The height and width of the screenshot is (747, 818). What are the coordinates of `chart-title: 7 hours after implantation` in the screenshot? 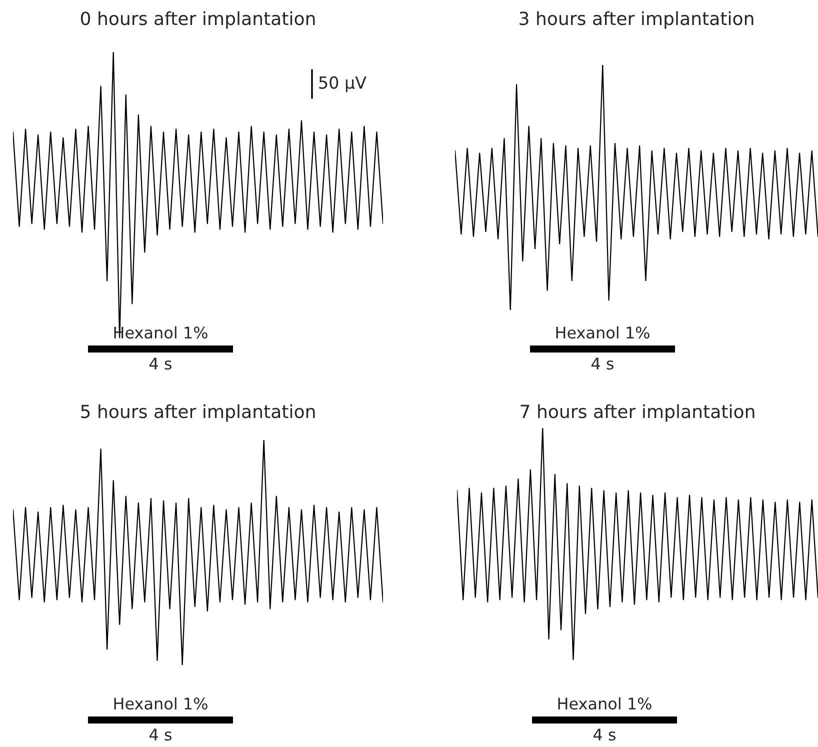 It's located at (637, 413).